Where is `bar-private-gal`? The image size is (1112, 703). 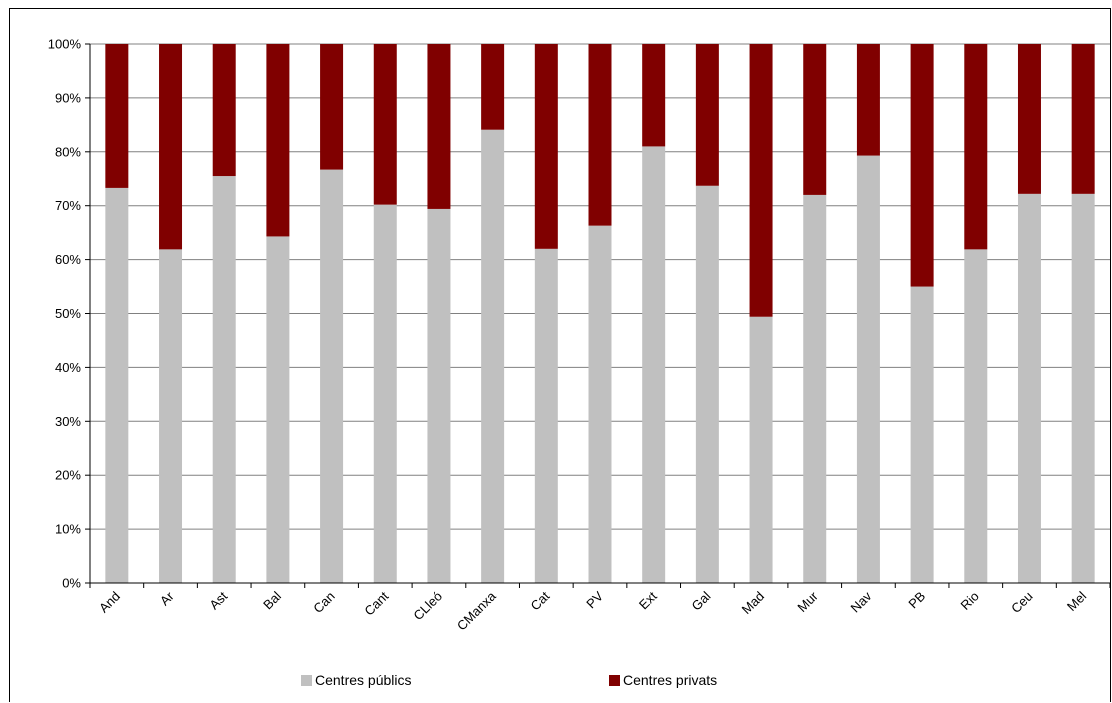 bar-private-gal is located at coordinates (707, 115).